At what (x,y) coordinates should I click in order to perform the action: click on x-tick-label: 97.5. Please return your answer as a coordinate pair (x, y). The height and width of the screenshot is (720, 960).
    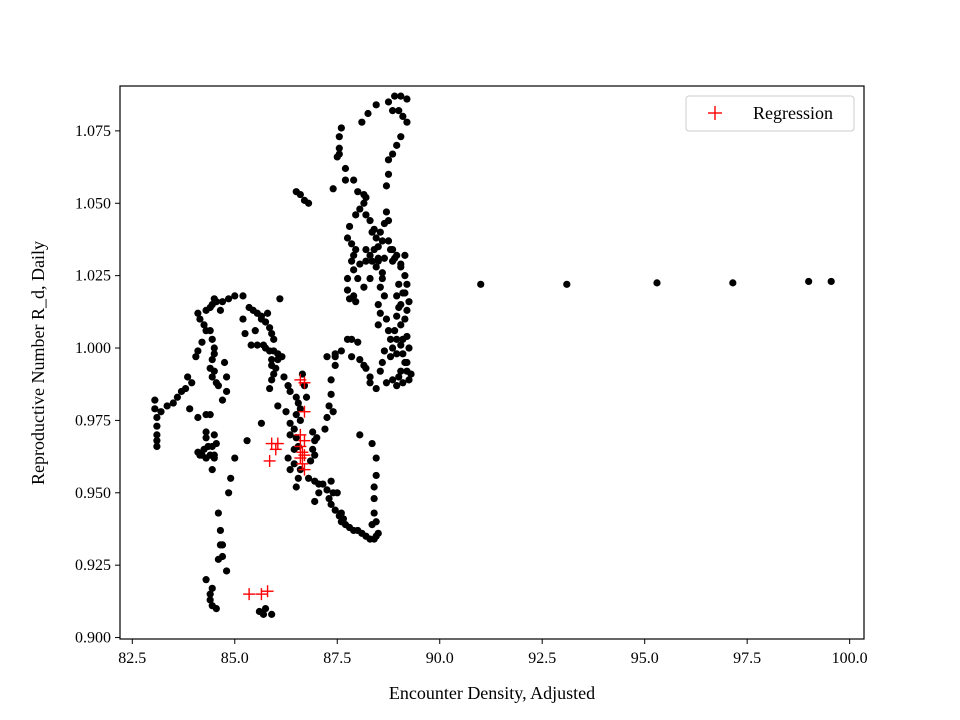
    Looking at the image, I should click on (747, 658).